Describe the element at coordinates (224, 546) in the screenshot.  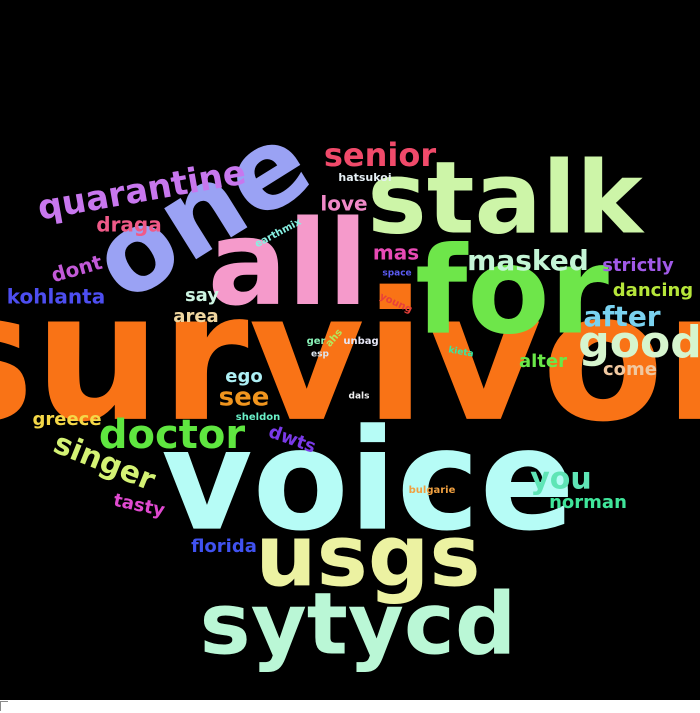
I see `word-florida: florida` at that location.